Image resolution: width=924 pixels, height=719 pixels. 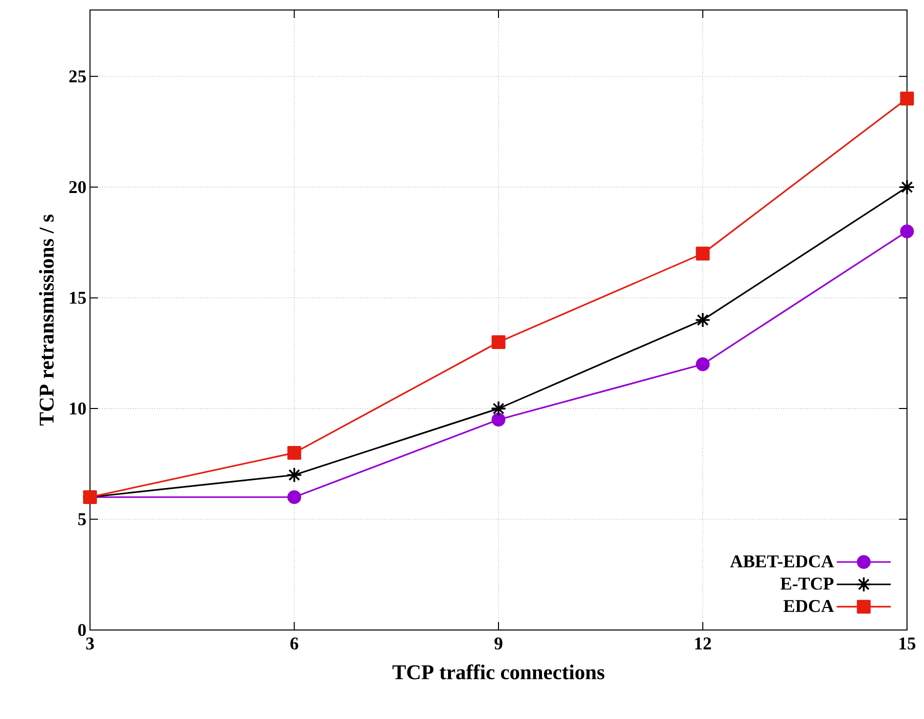 What do you see at coordinates (82, 519) in the screenshot?
I see `y-tick-label: 5` at bounding box center [82, 519].